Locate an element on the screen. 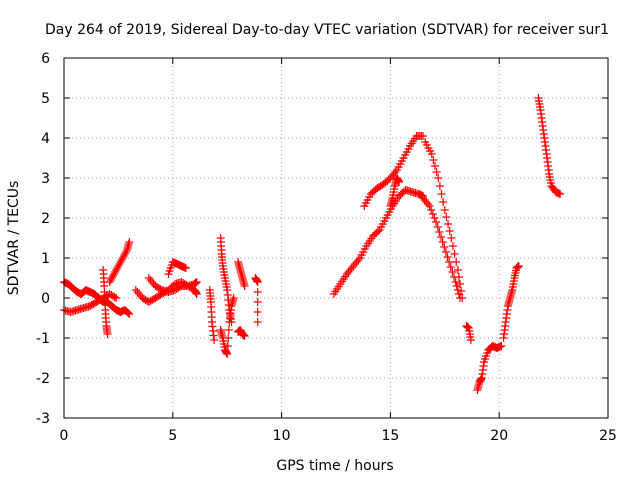 This screenshot has height=480, width=640. series-arc-a4 is located at coordinates (119, 262).